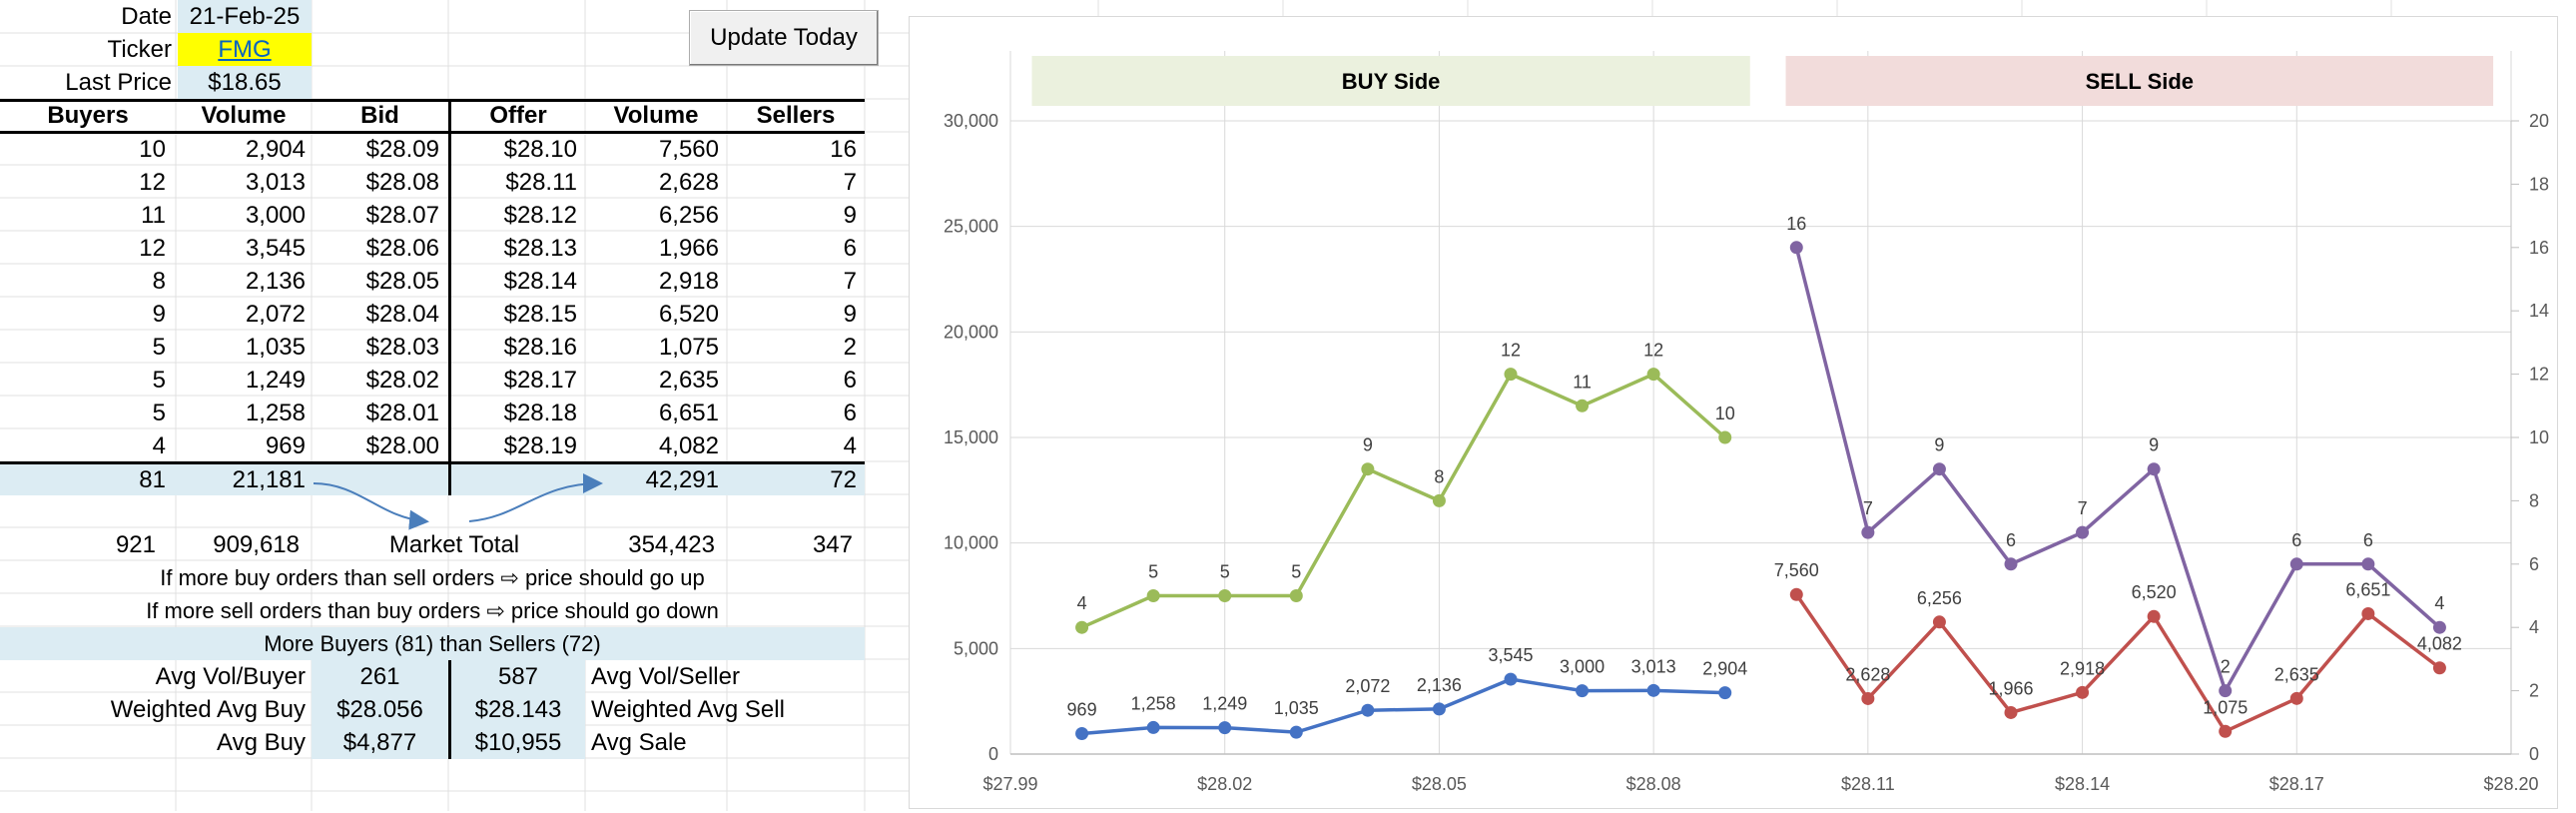 This screenshot has height=813, width=2576. What do you see at coordinates (402, 445) in the screenshot?
I see `table-cell-bid: $28.00` at bounding box center [402, 445].